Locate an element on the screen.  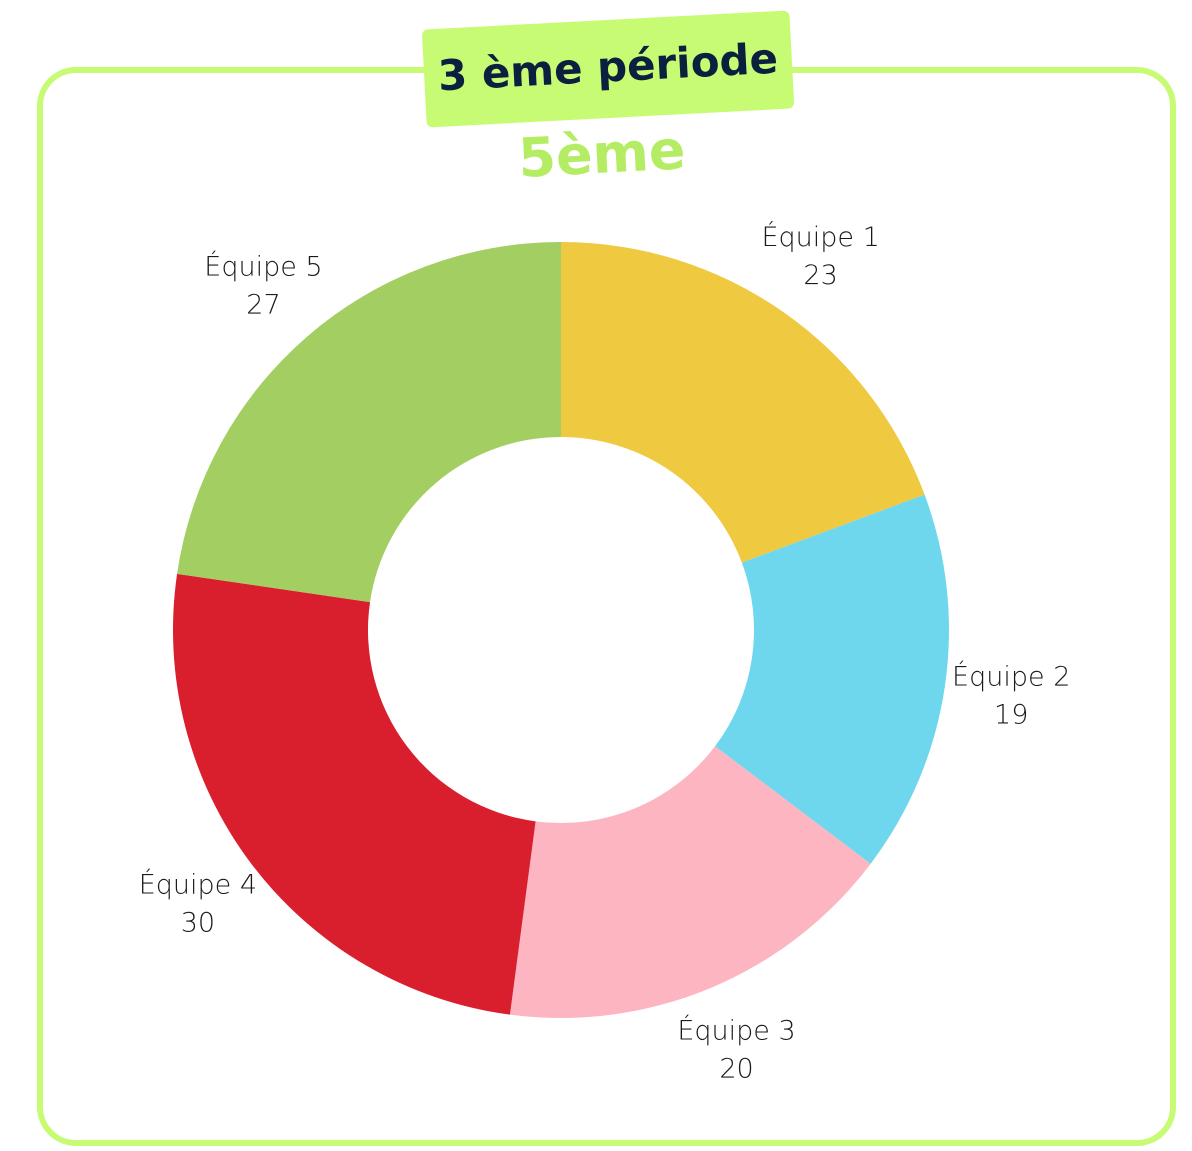
slice-label: Équipe 2 is located at coordinates (1011, 676).